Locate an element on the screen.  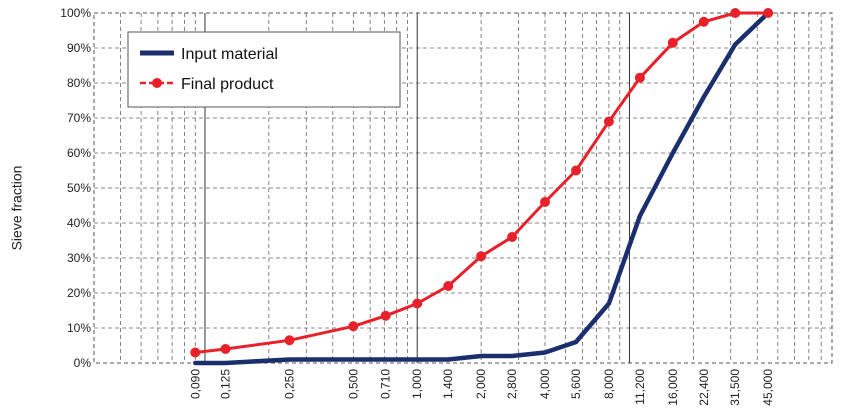
y-tick-label: 30% is located at coordinates (79, 258).